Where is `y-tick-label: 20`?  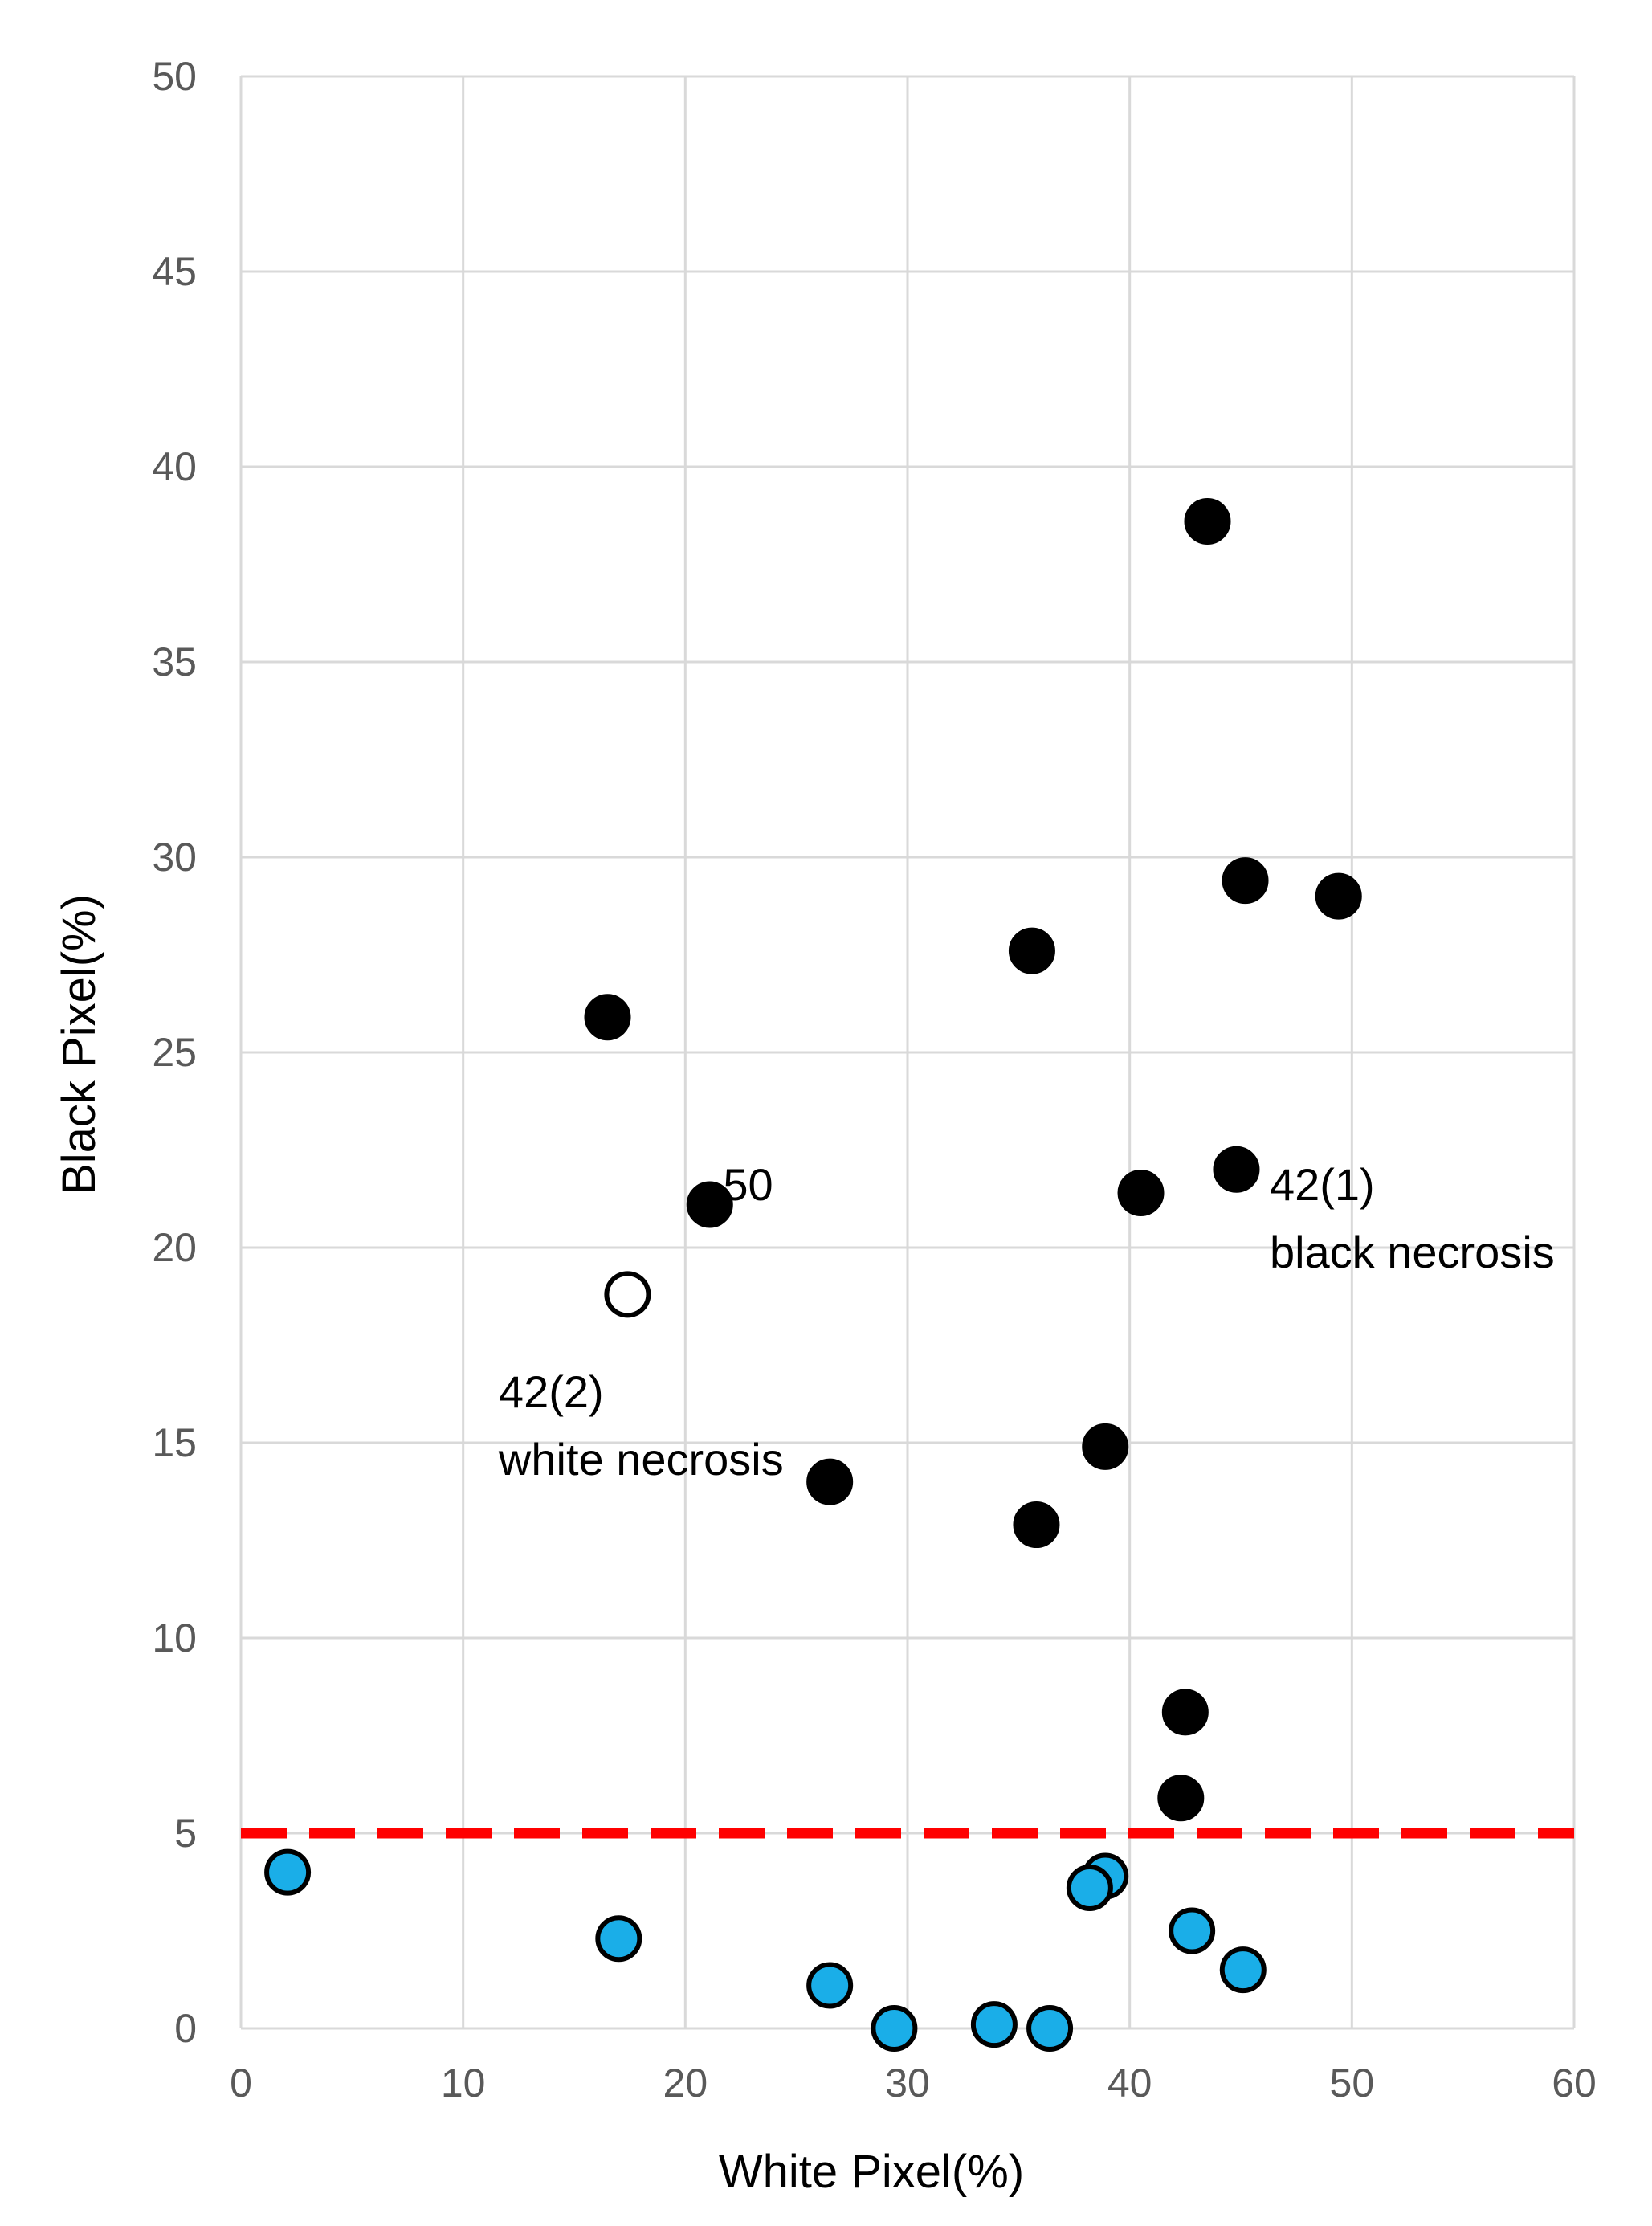 y-tick-label: 20 is located at coordinates (174, 1247).